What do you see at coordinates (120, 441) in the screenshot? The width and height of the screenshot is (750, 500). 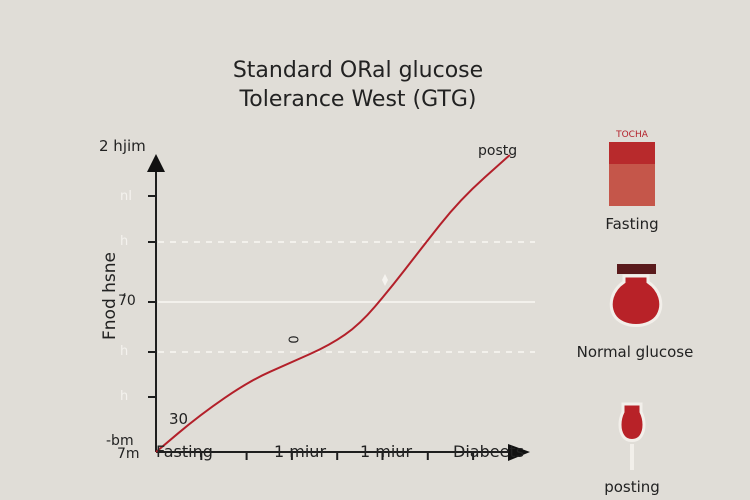 I see `y-tick-label: -bm` at bounding box center [120, 441].